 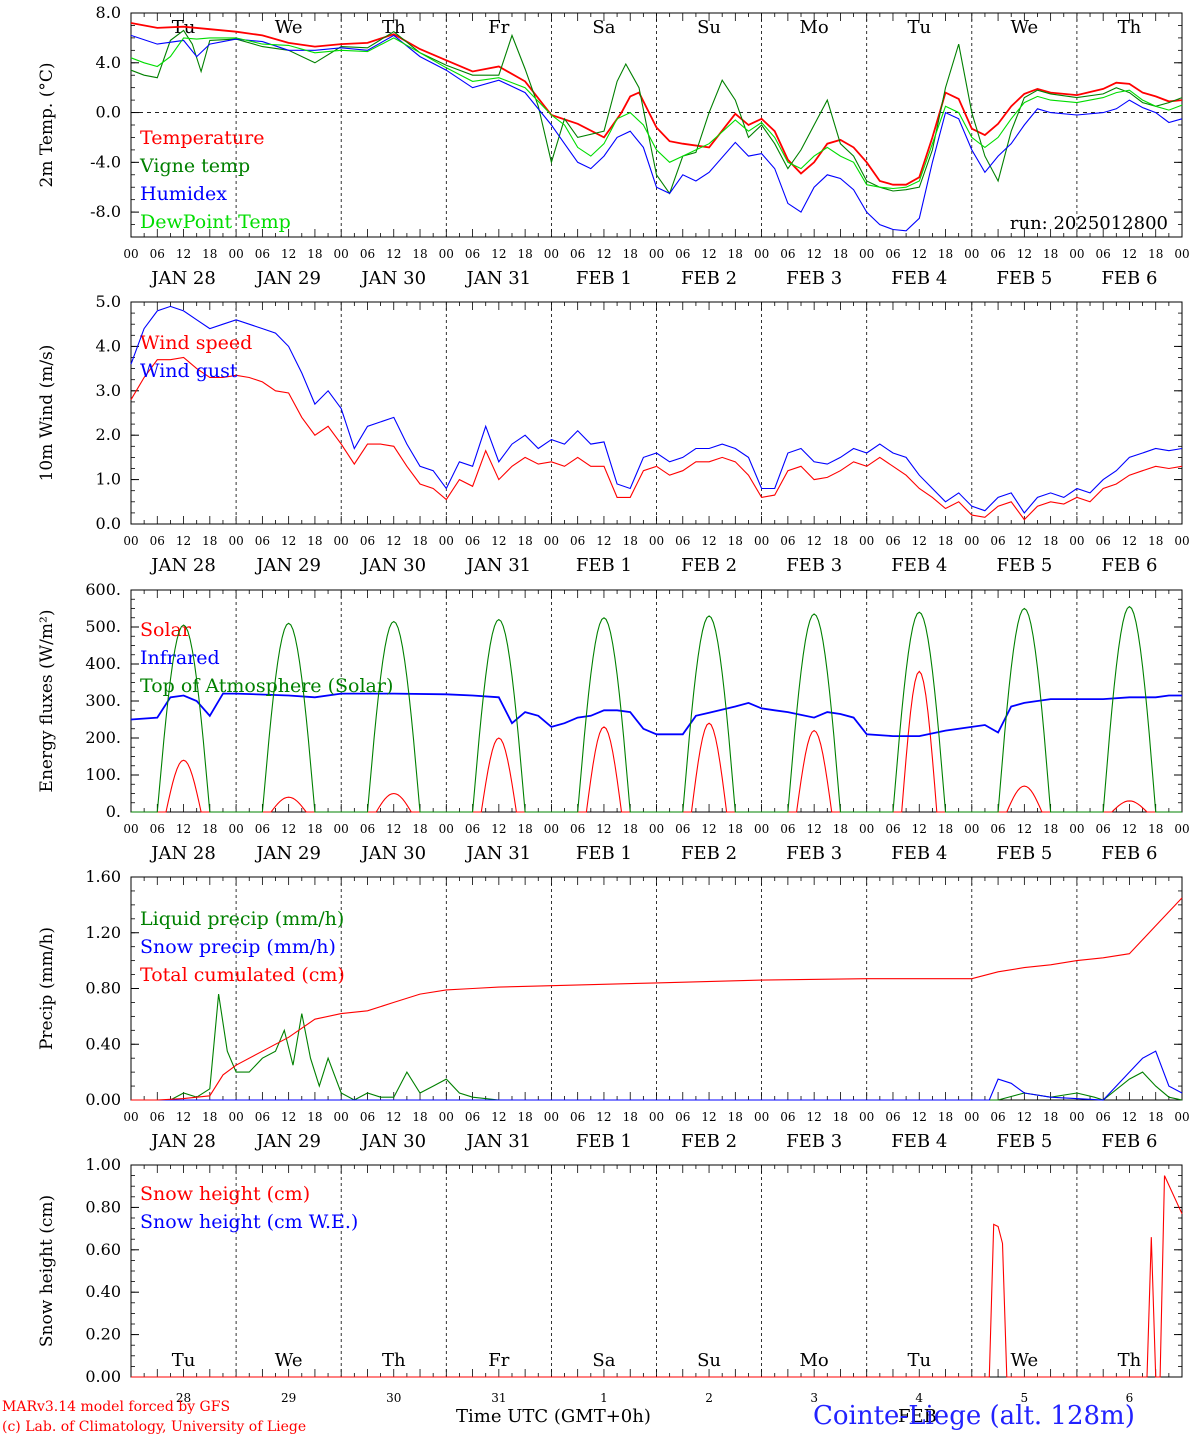 I want to click on day-number-label: 3, so click(x=814, y=1398).